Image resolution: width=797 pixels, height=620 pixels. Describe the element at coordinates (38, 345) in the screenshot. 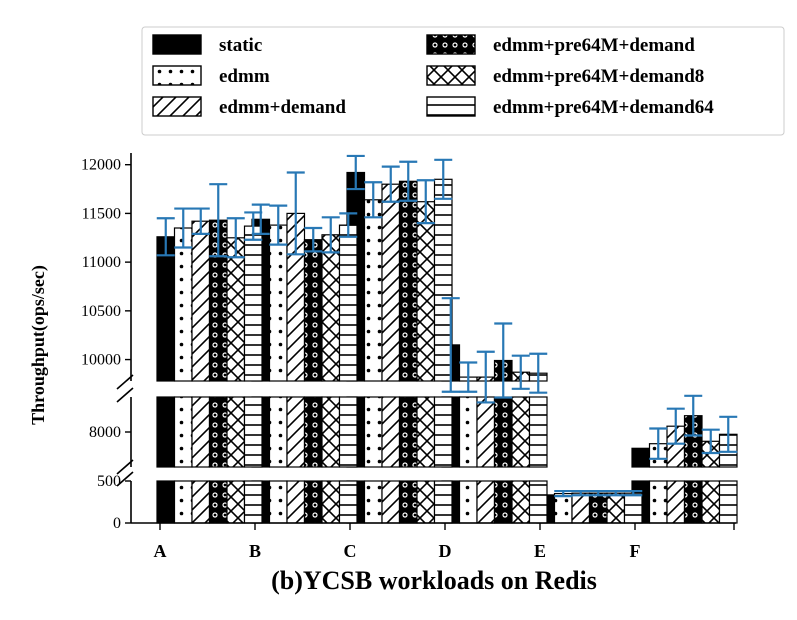

I see `y-axis-title: Throughput(ops/sec)` at that location.